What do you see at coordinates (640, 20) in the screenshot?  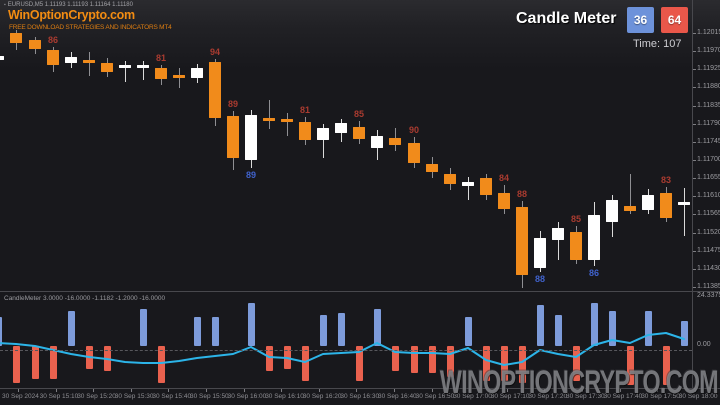 I see `bull-percent-box: 36` at bounding box center [640, 20].